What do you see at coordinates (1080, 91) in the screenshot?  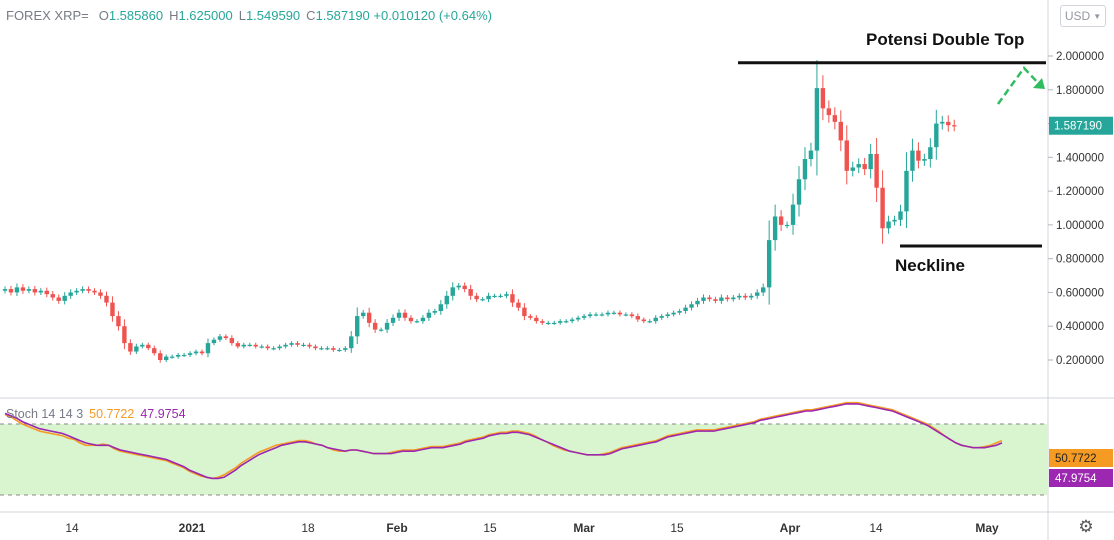 I see `price-tick-label: 1.800000` at bounding box center [1080, 91].